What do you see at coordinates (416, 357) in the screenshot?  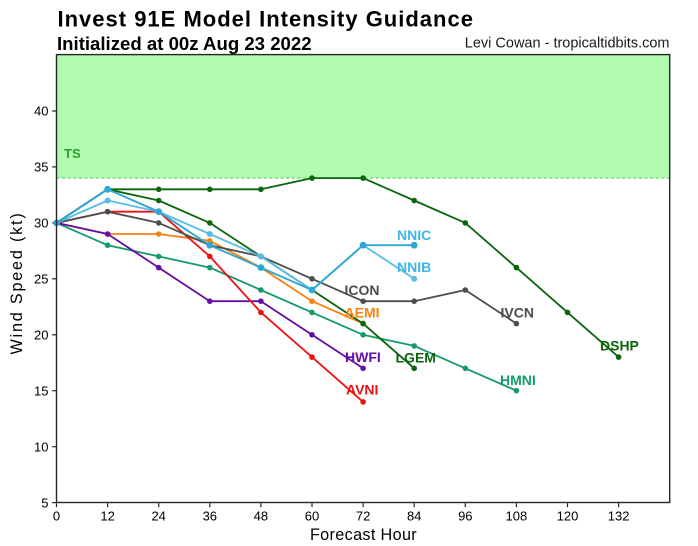 I see `svg-text: LGEM` at bounding box center [416, 357].